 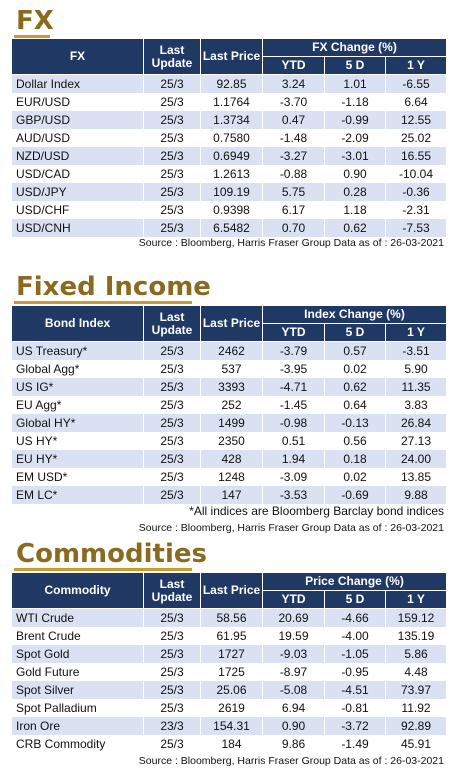 I want to click on table-row: US Treasury* 25/3 2462 -3.79 0.57 -3.51, so click(x=229, y=350).